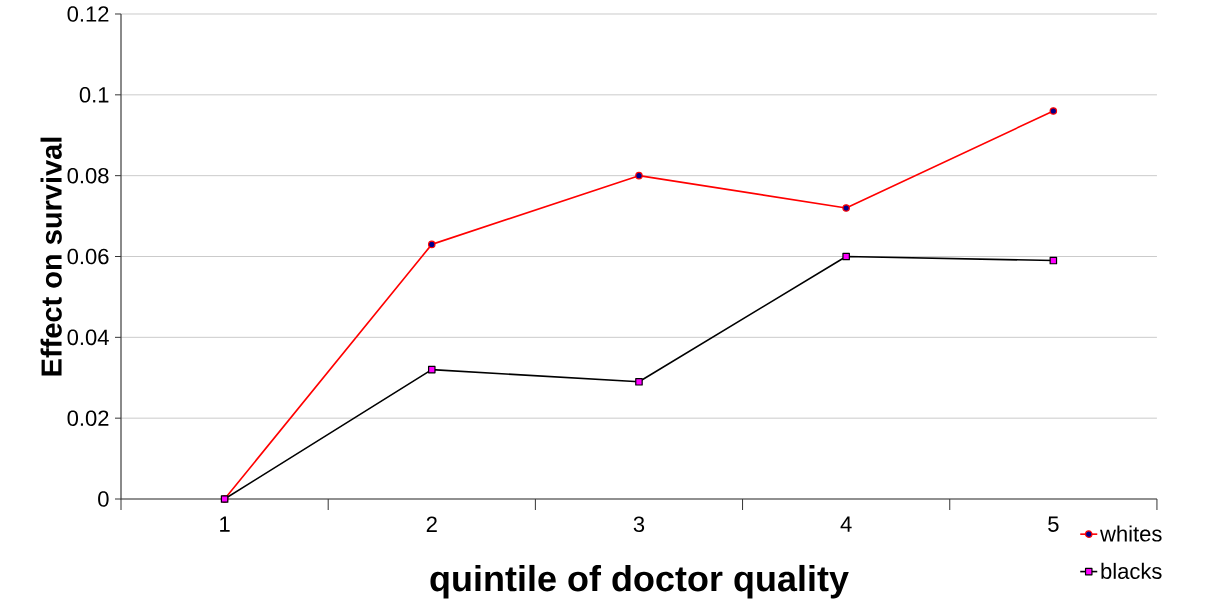 This screenshot has height=612, width=1209. I want to click on y-tick-label: 0, so click(103, 499).